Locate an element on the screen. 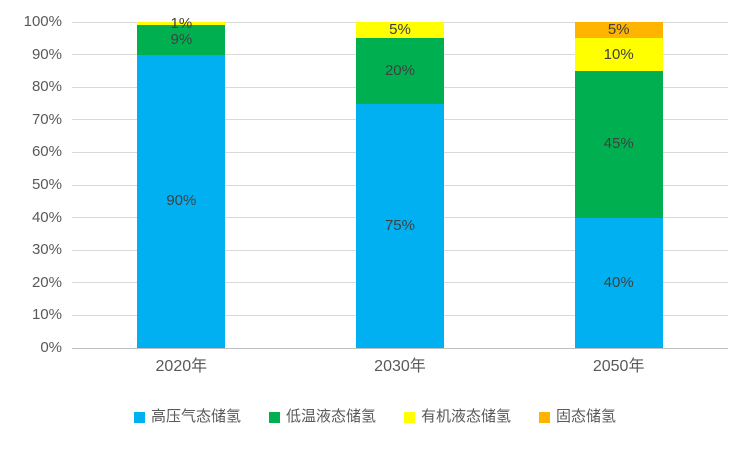  y-axis: 0% 10% 20% 30% 40% 50% 60% 70% 80% 90% 100% is located at coordinates (31, 184).